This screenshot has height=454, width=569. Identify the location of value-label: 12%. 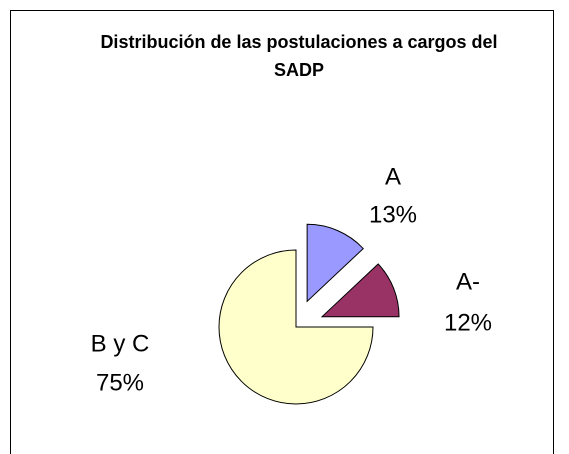
(468, 322).